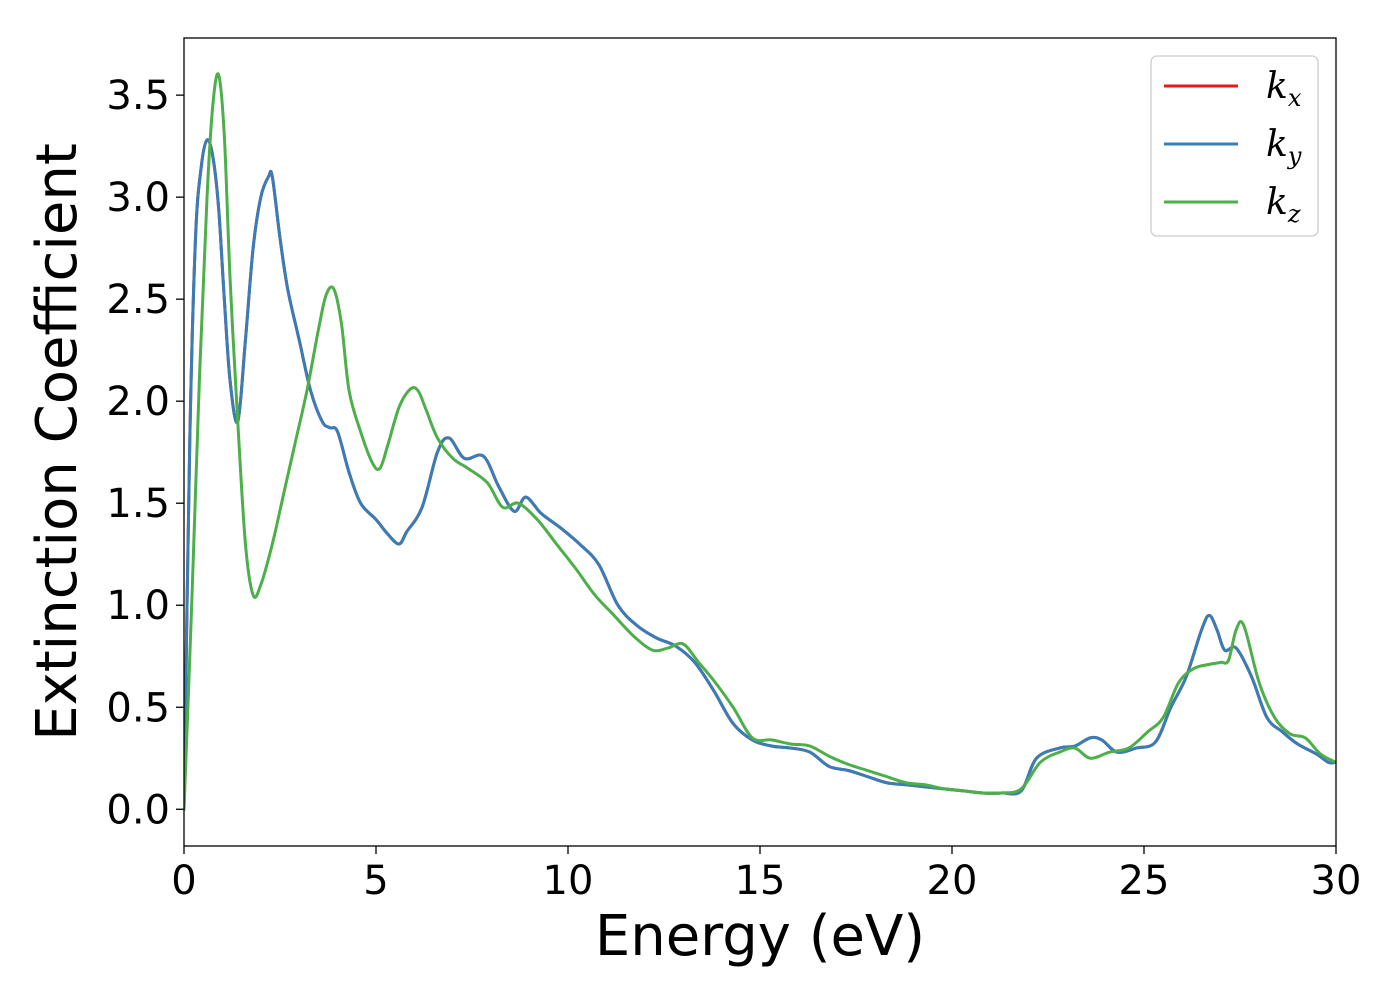 The image size is (1400, 1000). I want to click on x-tick-label: 15, so click(760, 881).